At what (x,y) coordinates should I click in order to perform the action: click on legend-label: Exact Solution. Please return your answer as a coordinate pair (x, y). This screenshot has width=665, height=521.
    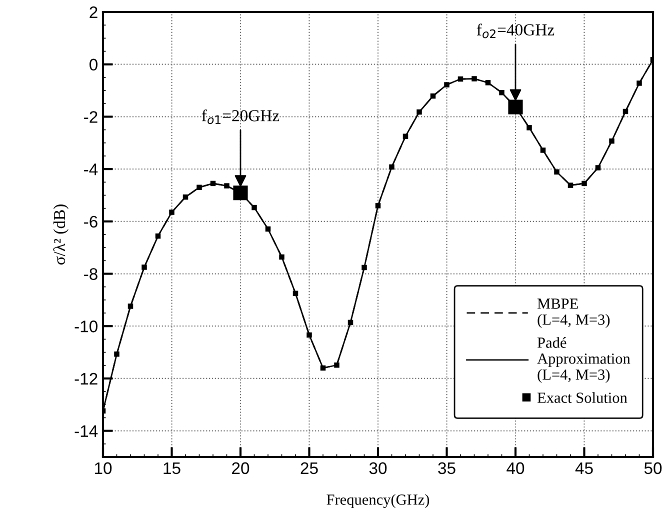
    Looking at the image, I should click on (582, 397).